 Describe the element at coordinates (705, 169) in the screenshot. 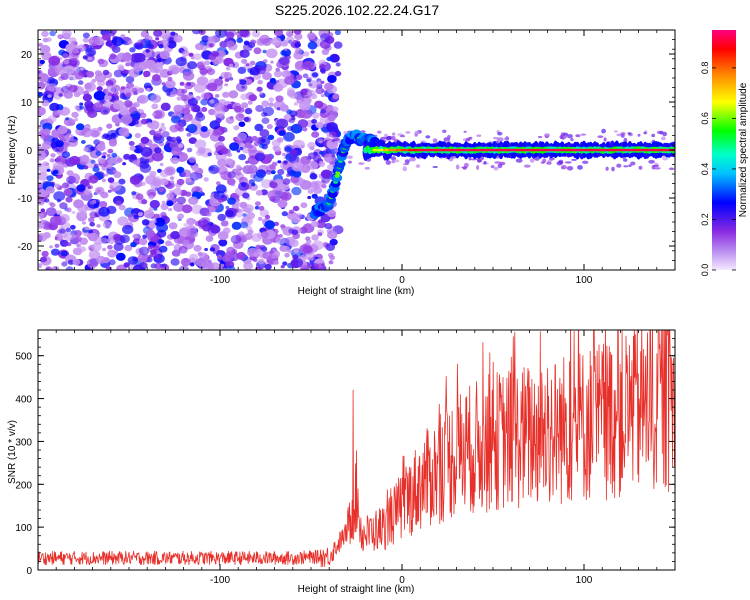

I see `colorbar-tick-label: 0.4` at that location.